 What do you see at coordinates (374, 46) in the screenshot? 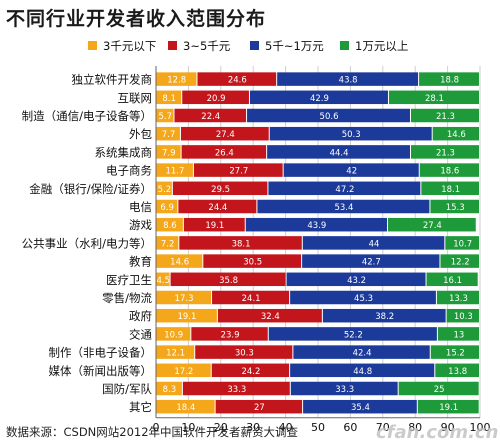
I see `legend-item: 1万元以上` at bounding box center [374, 46].